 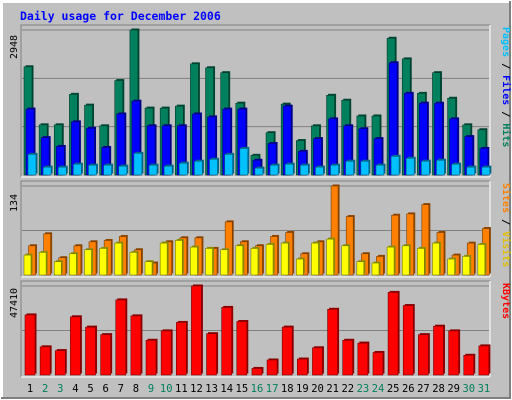 I want to click on x-tick-label: 12, so click(x=196, y=389).